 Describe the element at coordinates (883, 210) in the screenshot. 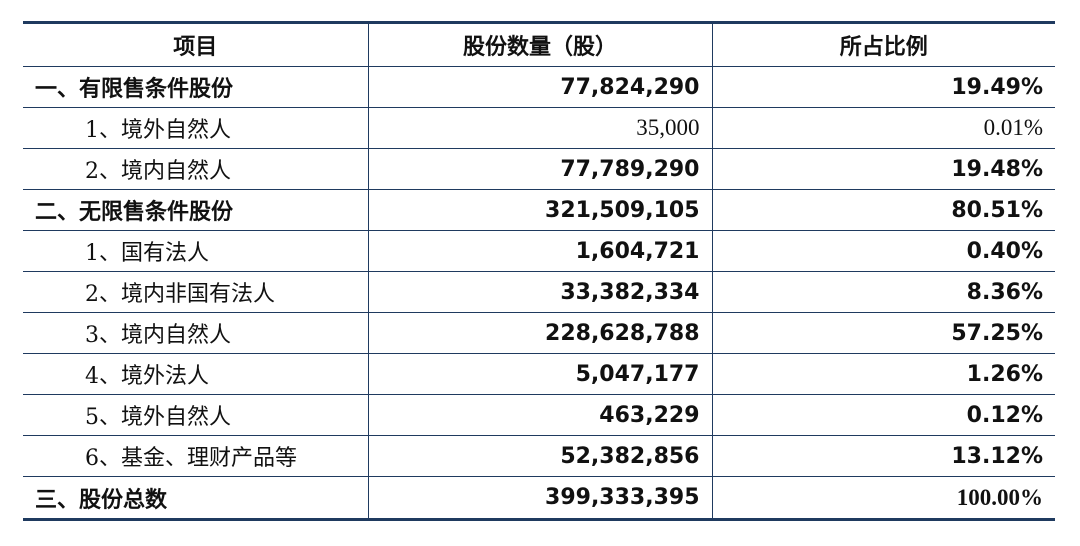

I see `row-ratio: 80.51%` at that location.